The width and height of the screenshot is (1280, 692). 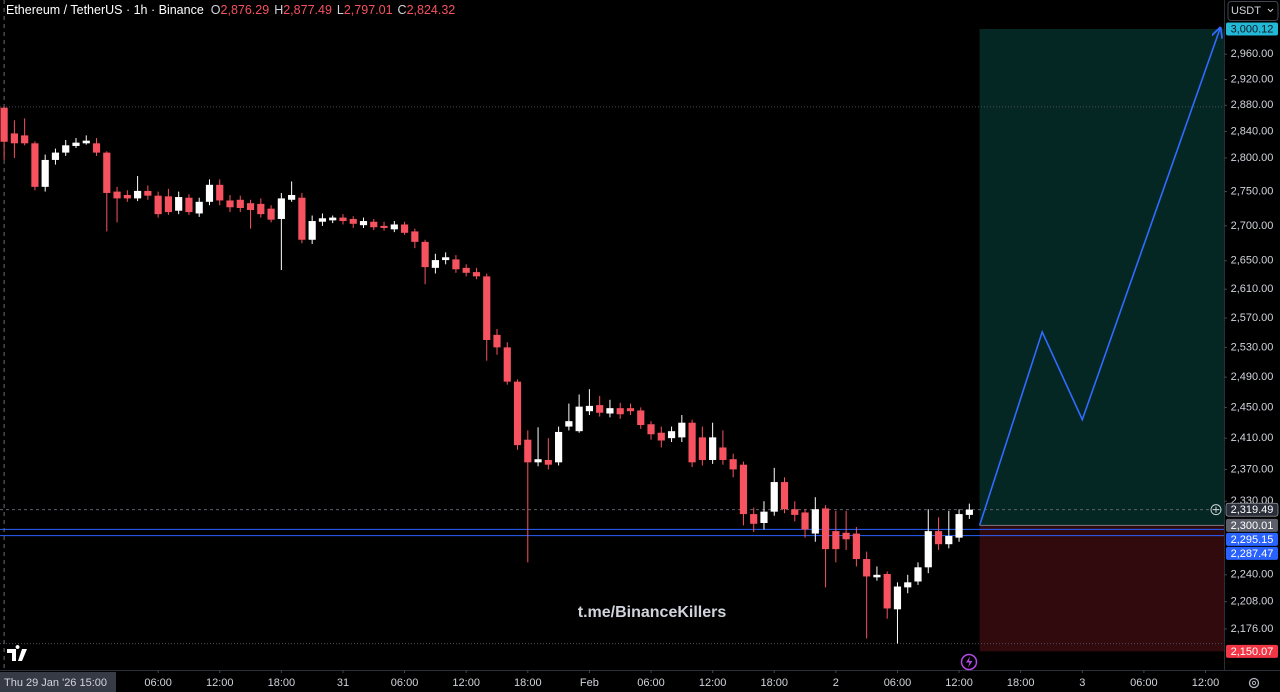 What do you see at coordinates (1082, 683) in the screenshot?
I see `x-tick-label: 3` at bounding box center [1082, 683].